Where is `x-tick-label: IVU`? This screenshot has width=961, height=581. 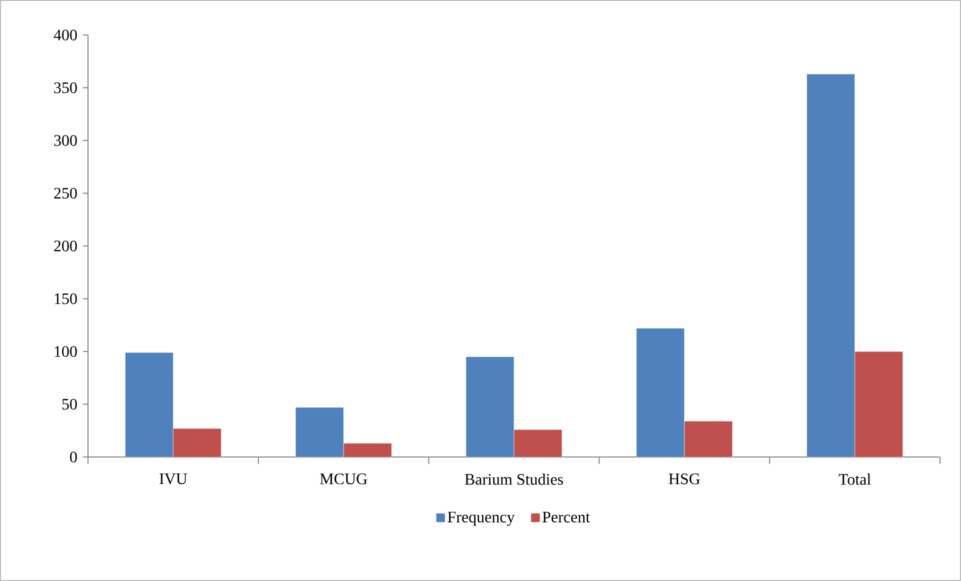 x-tick-label: IVU is located at coordinates (174, 479).